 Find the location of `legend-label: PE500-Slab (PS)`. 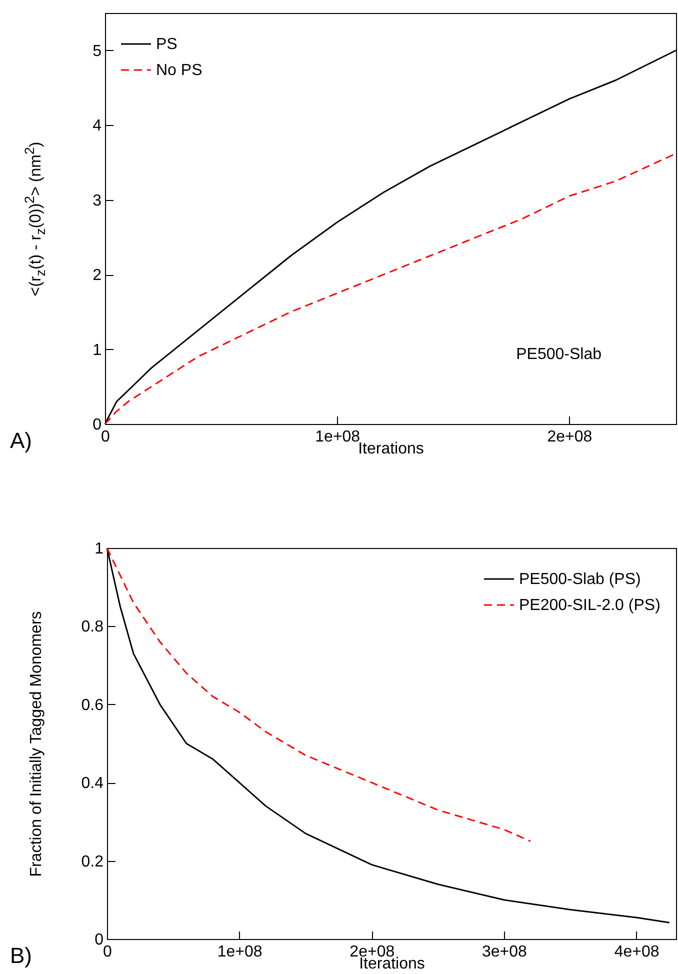

legend-label: PE500-Slab (PS) is located at coordinates (580, 579).